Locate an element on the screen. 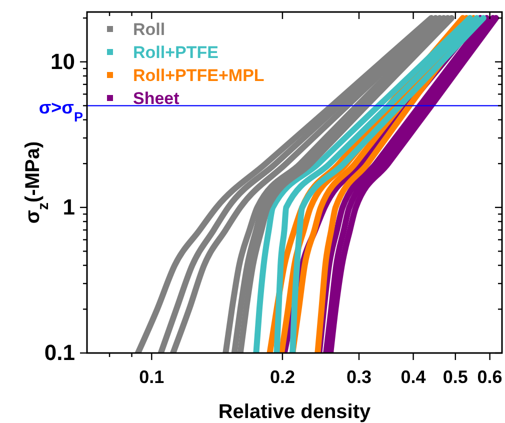  legend-label: Sheet is located at coordinates (156, 98).